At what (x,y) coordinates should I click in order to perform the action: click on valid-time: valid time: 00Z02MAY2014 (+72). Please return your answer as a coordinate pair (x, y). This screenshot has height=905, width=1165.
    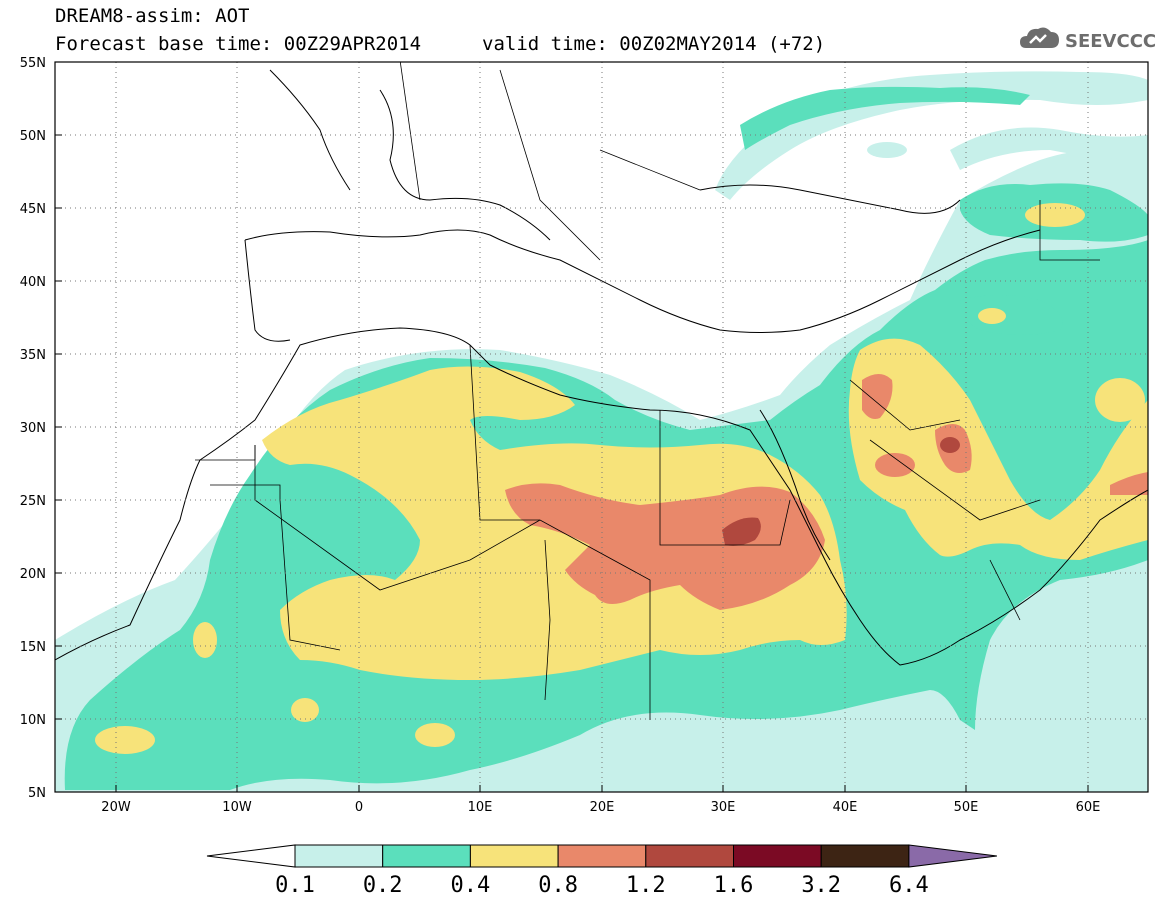
    Looking at the image, I should click on (654, 44).